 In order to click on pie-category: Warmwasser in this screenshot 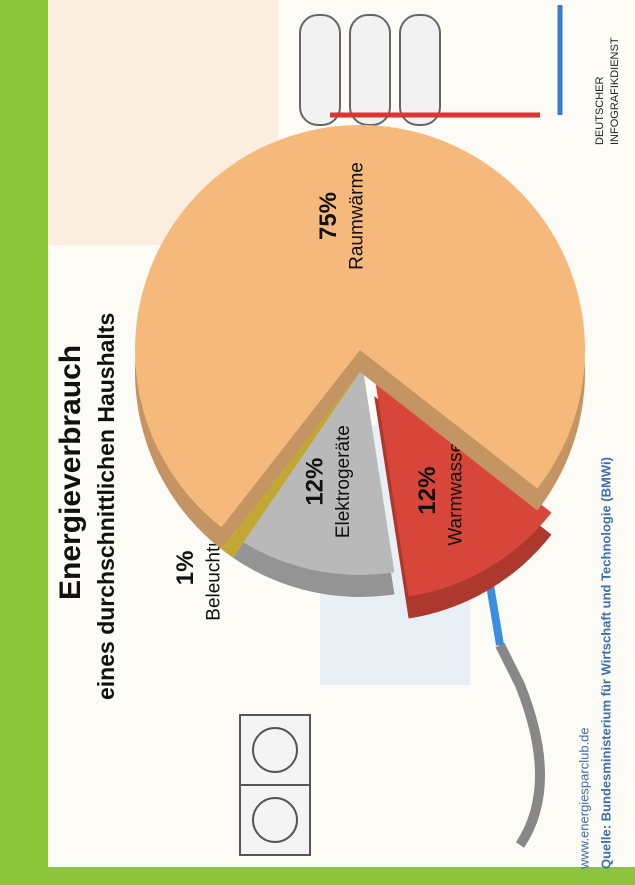, I will do `click(455, 490)`.